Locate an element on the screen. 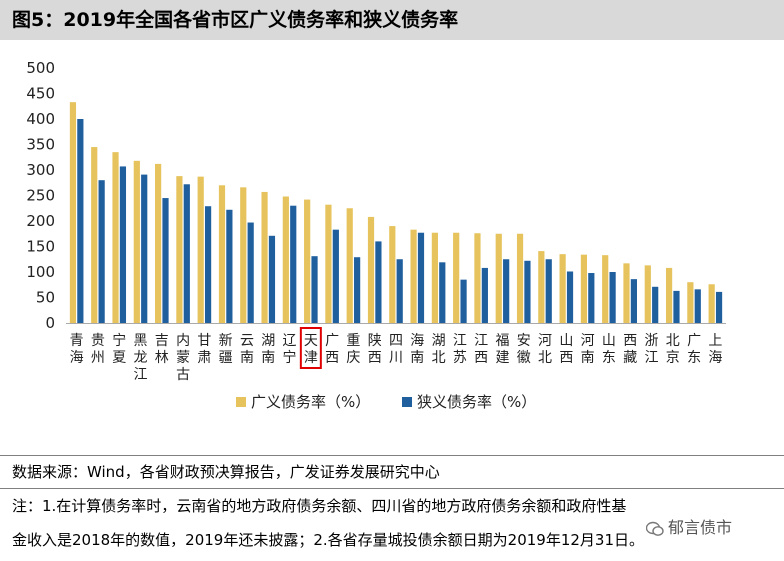 The width and height of the screenshot is (784, 561). y-tick-label: 450 is located at coordinates (40, 94).